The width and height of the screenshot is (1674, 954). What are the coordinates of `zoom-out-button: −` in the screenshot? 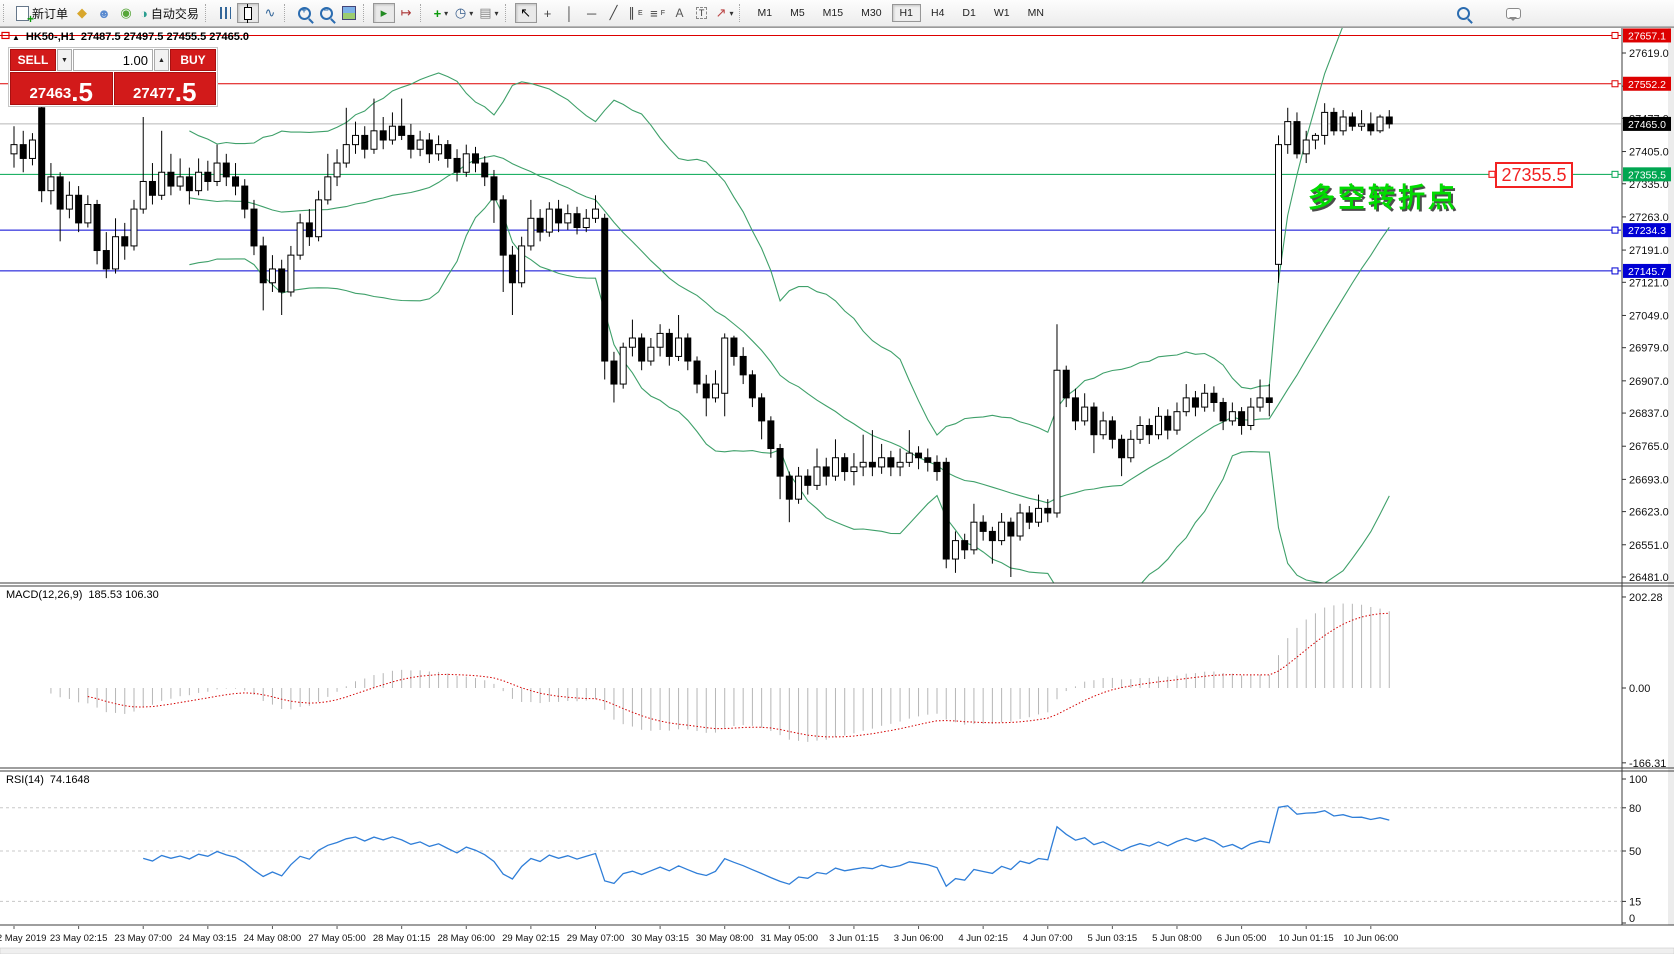 It's located at (327, 13).